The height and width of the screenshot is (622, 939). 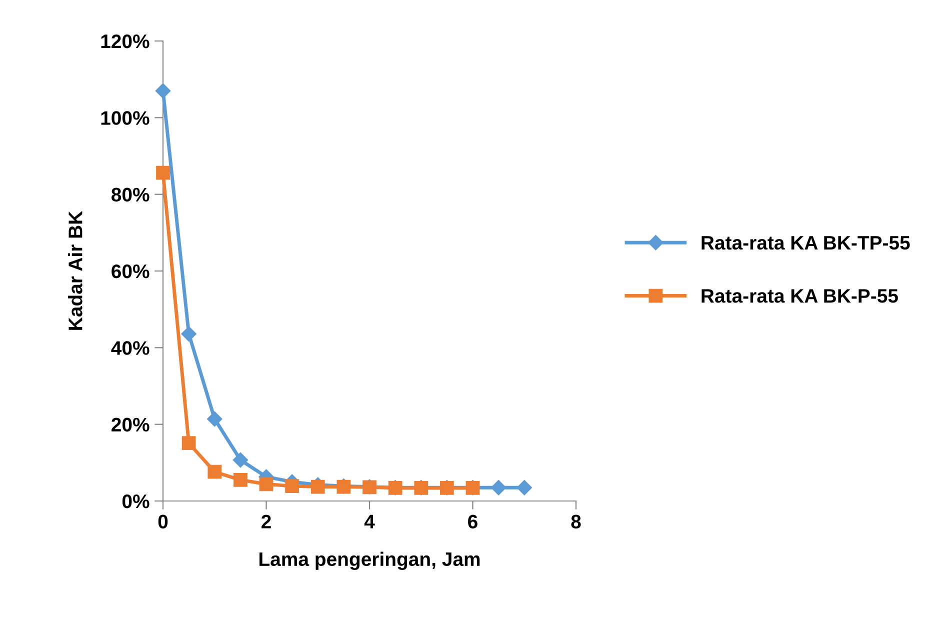 I want to click on y-tick-label: 20%, so click(x=131, y=425).